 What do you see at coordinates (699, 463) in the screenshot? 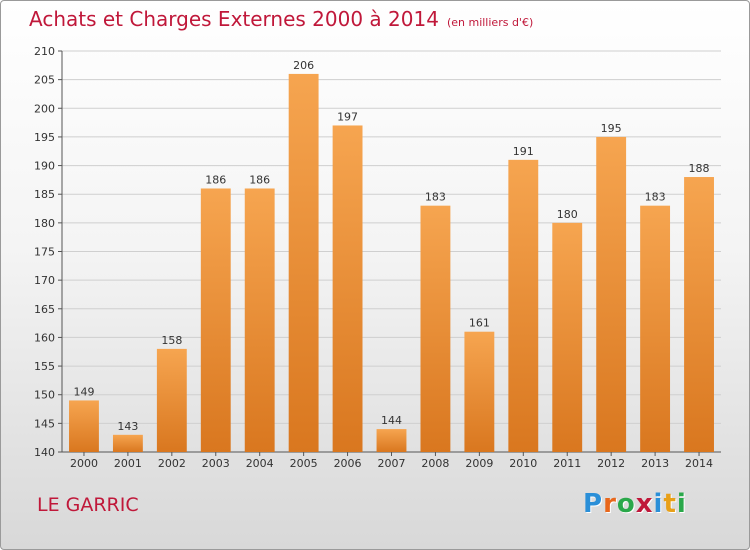
I see `x-tick-label-2014: 2014` at bounding box center [699, 463].